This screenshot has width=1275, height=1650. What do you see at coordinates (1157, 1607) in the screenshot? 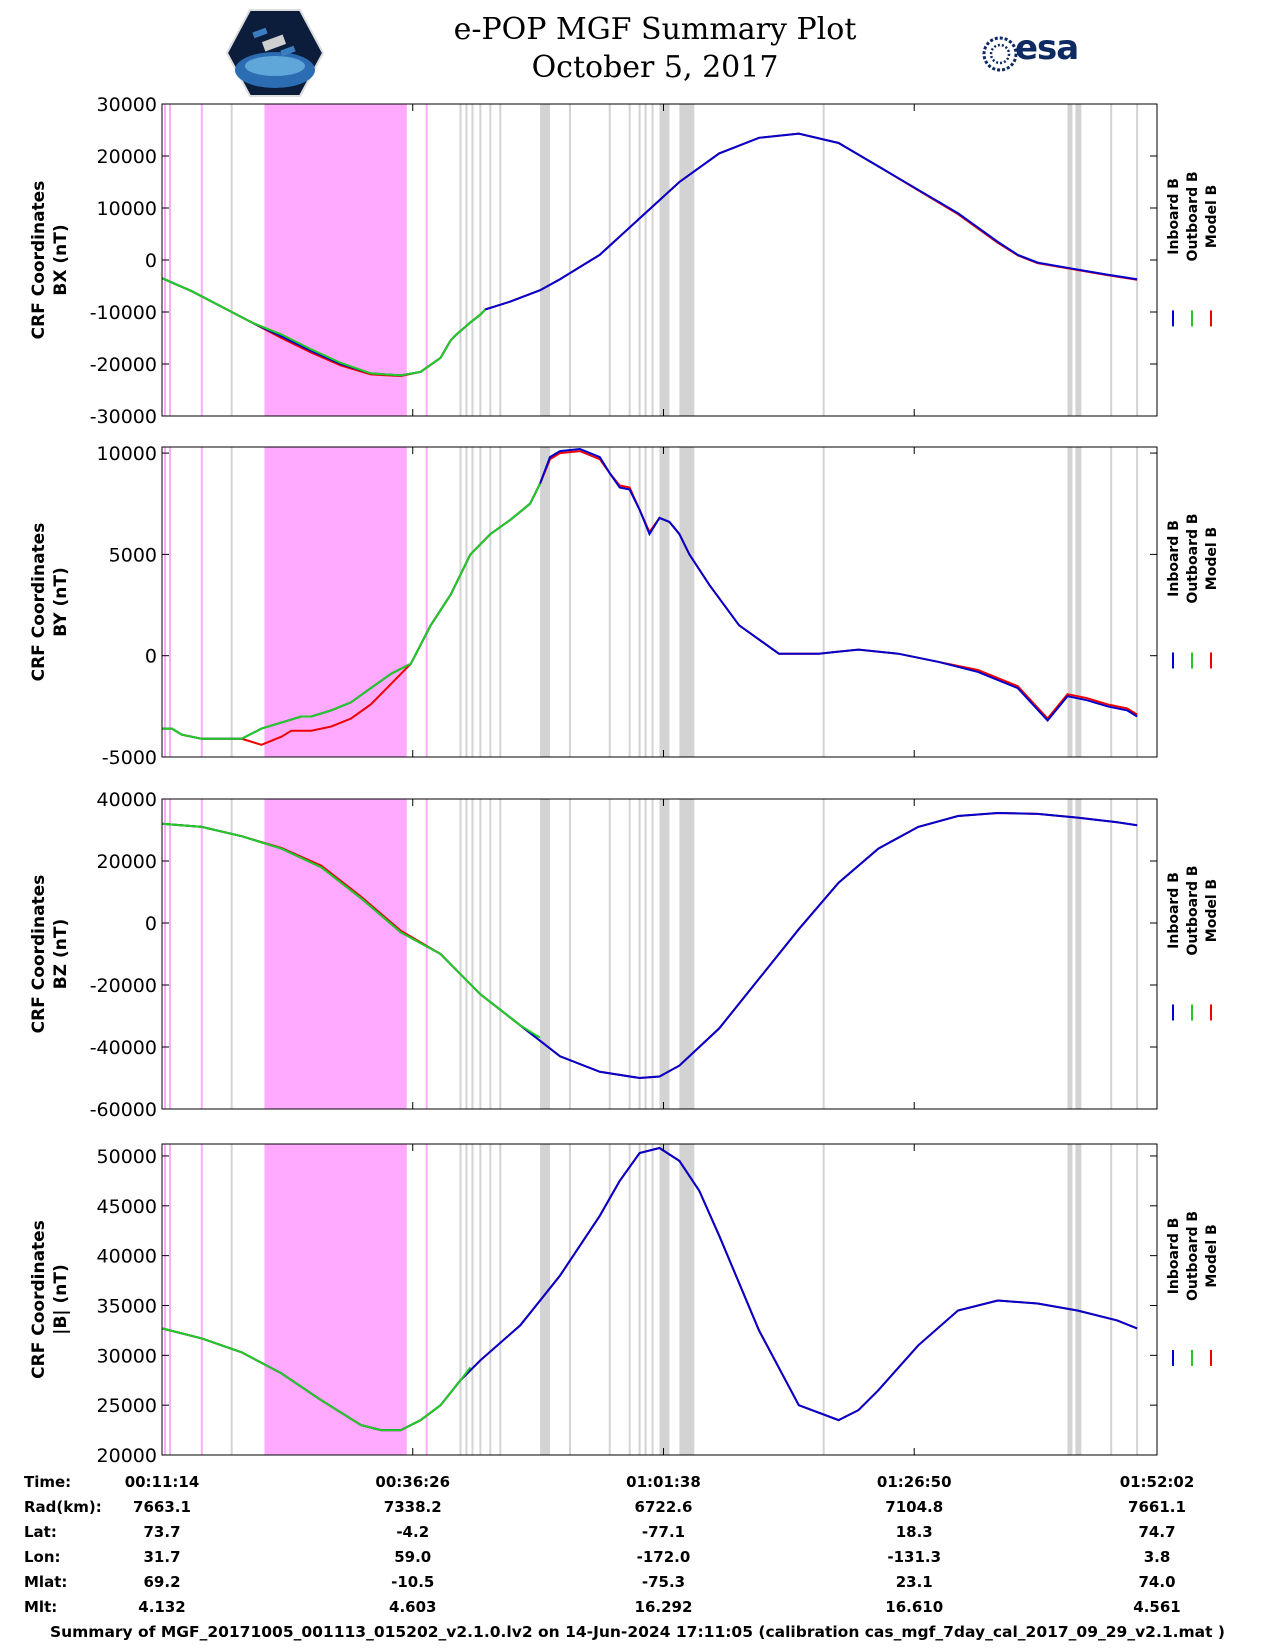
I see `info-cell: 4.561` at bounding box center [1157, 1607].